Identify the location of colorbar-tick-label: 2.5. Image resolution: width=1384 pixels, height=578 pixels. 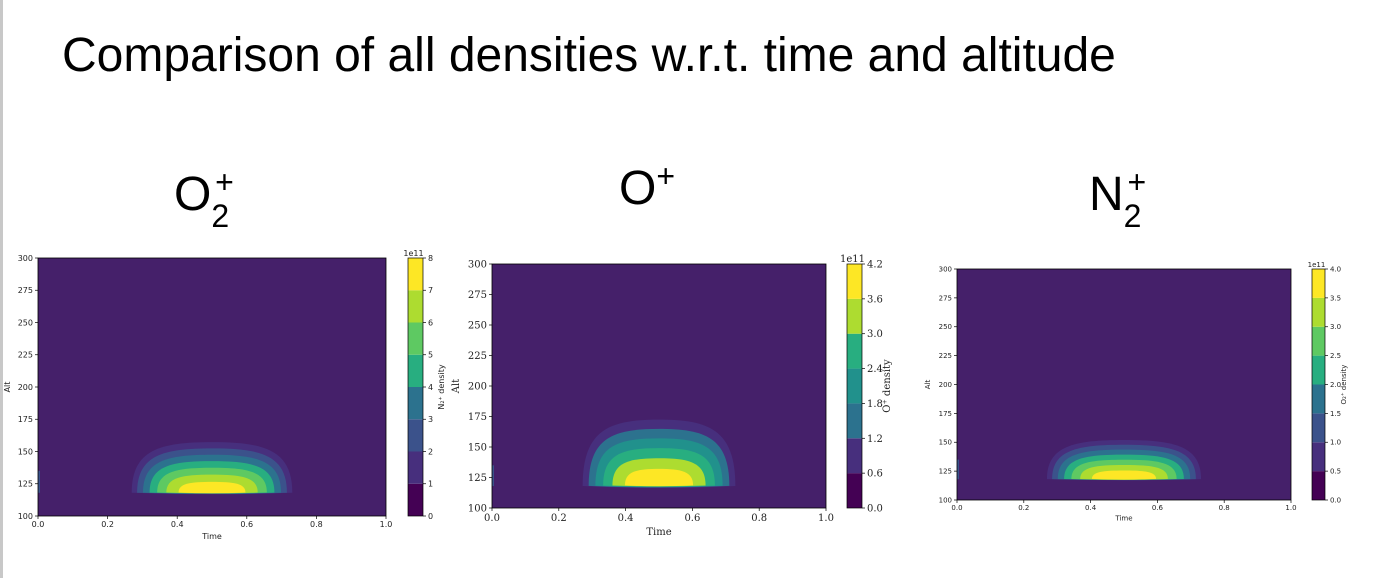
(1335, 356).